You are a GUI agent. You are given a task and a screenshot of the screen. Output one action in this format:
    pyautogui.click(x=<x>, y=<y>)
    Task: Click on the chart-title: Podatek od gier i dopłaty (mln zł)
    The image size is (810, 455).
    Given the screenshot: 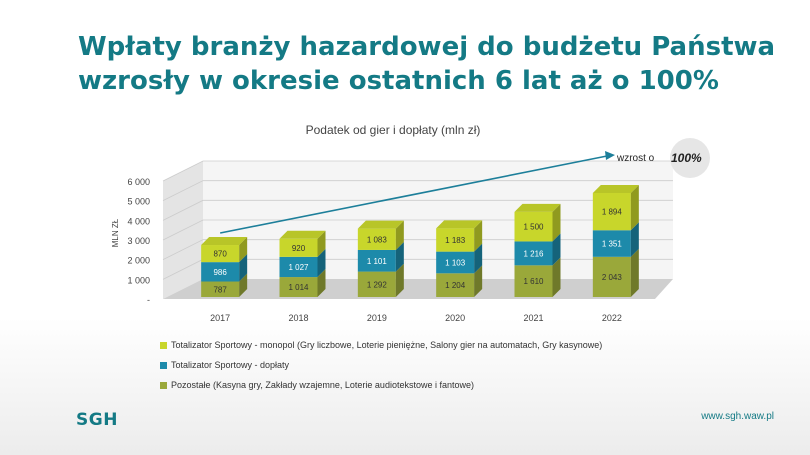 What is the action you would take?
    pyautogui.click(x=393, y=130)
    